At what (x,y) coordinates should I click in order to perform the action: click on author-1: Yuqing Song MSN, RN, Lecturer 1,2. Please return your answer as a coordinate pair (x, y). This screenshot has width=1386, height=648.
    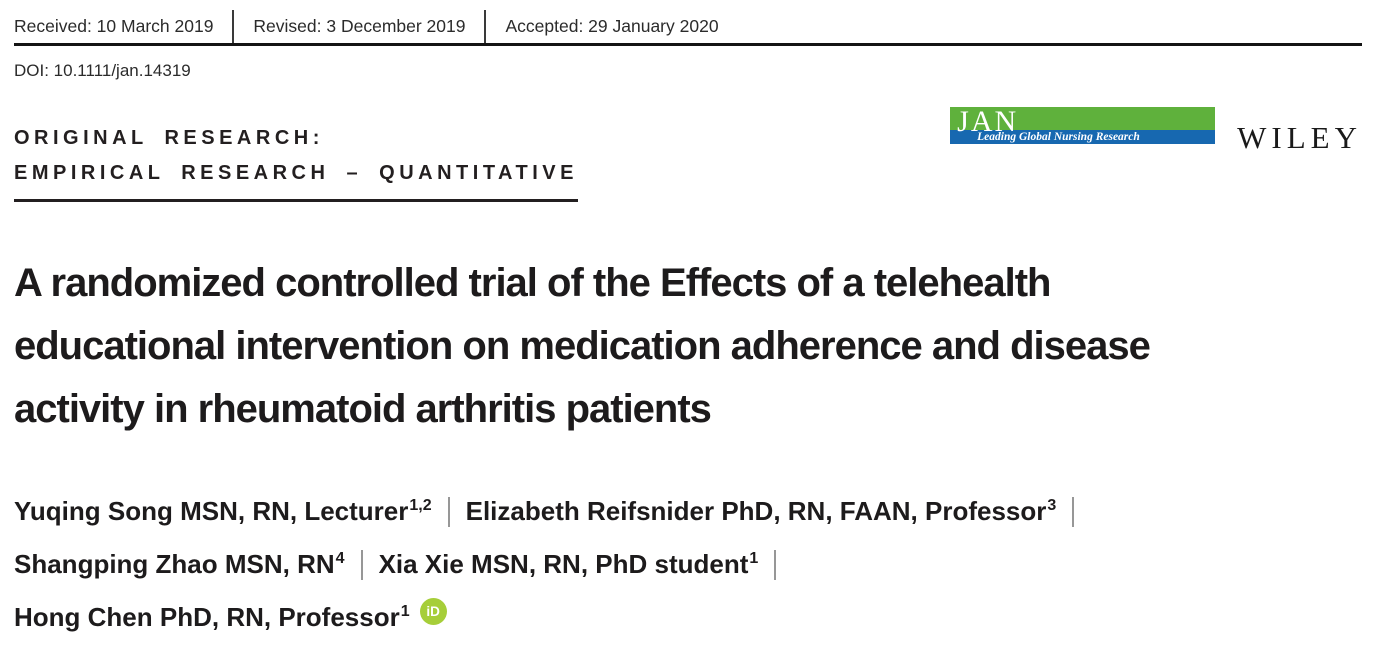
    Looking at the image, I should click on (223, 511).